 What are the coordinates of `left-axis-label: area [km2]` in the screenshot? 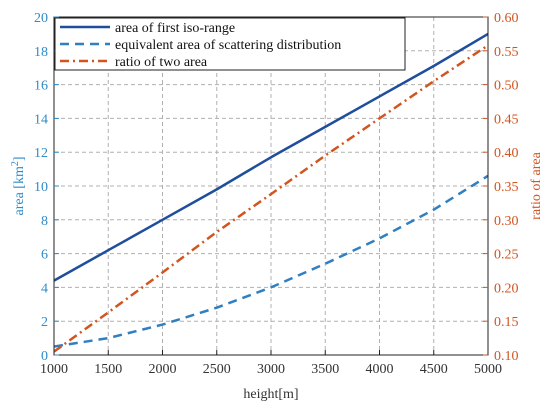 It's located at (18, 185).